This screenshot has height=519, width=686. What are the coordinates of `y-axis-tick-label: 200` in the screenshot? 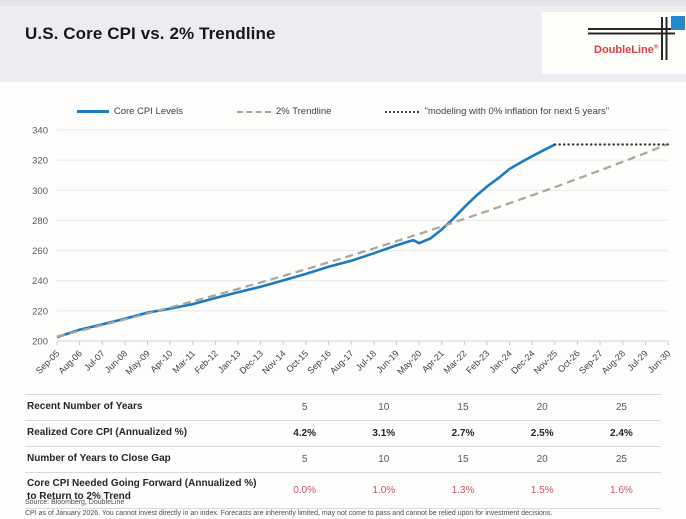 It's located at (40, 342).